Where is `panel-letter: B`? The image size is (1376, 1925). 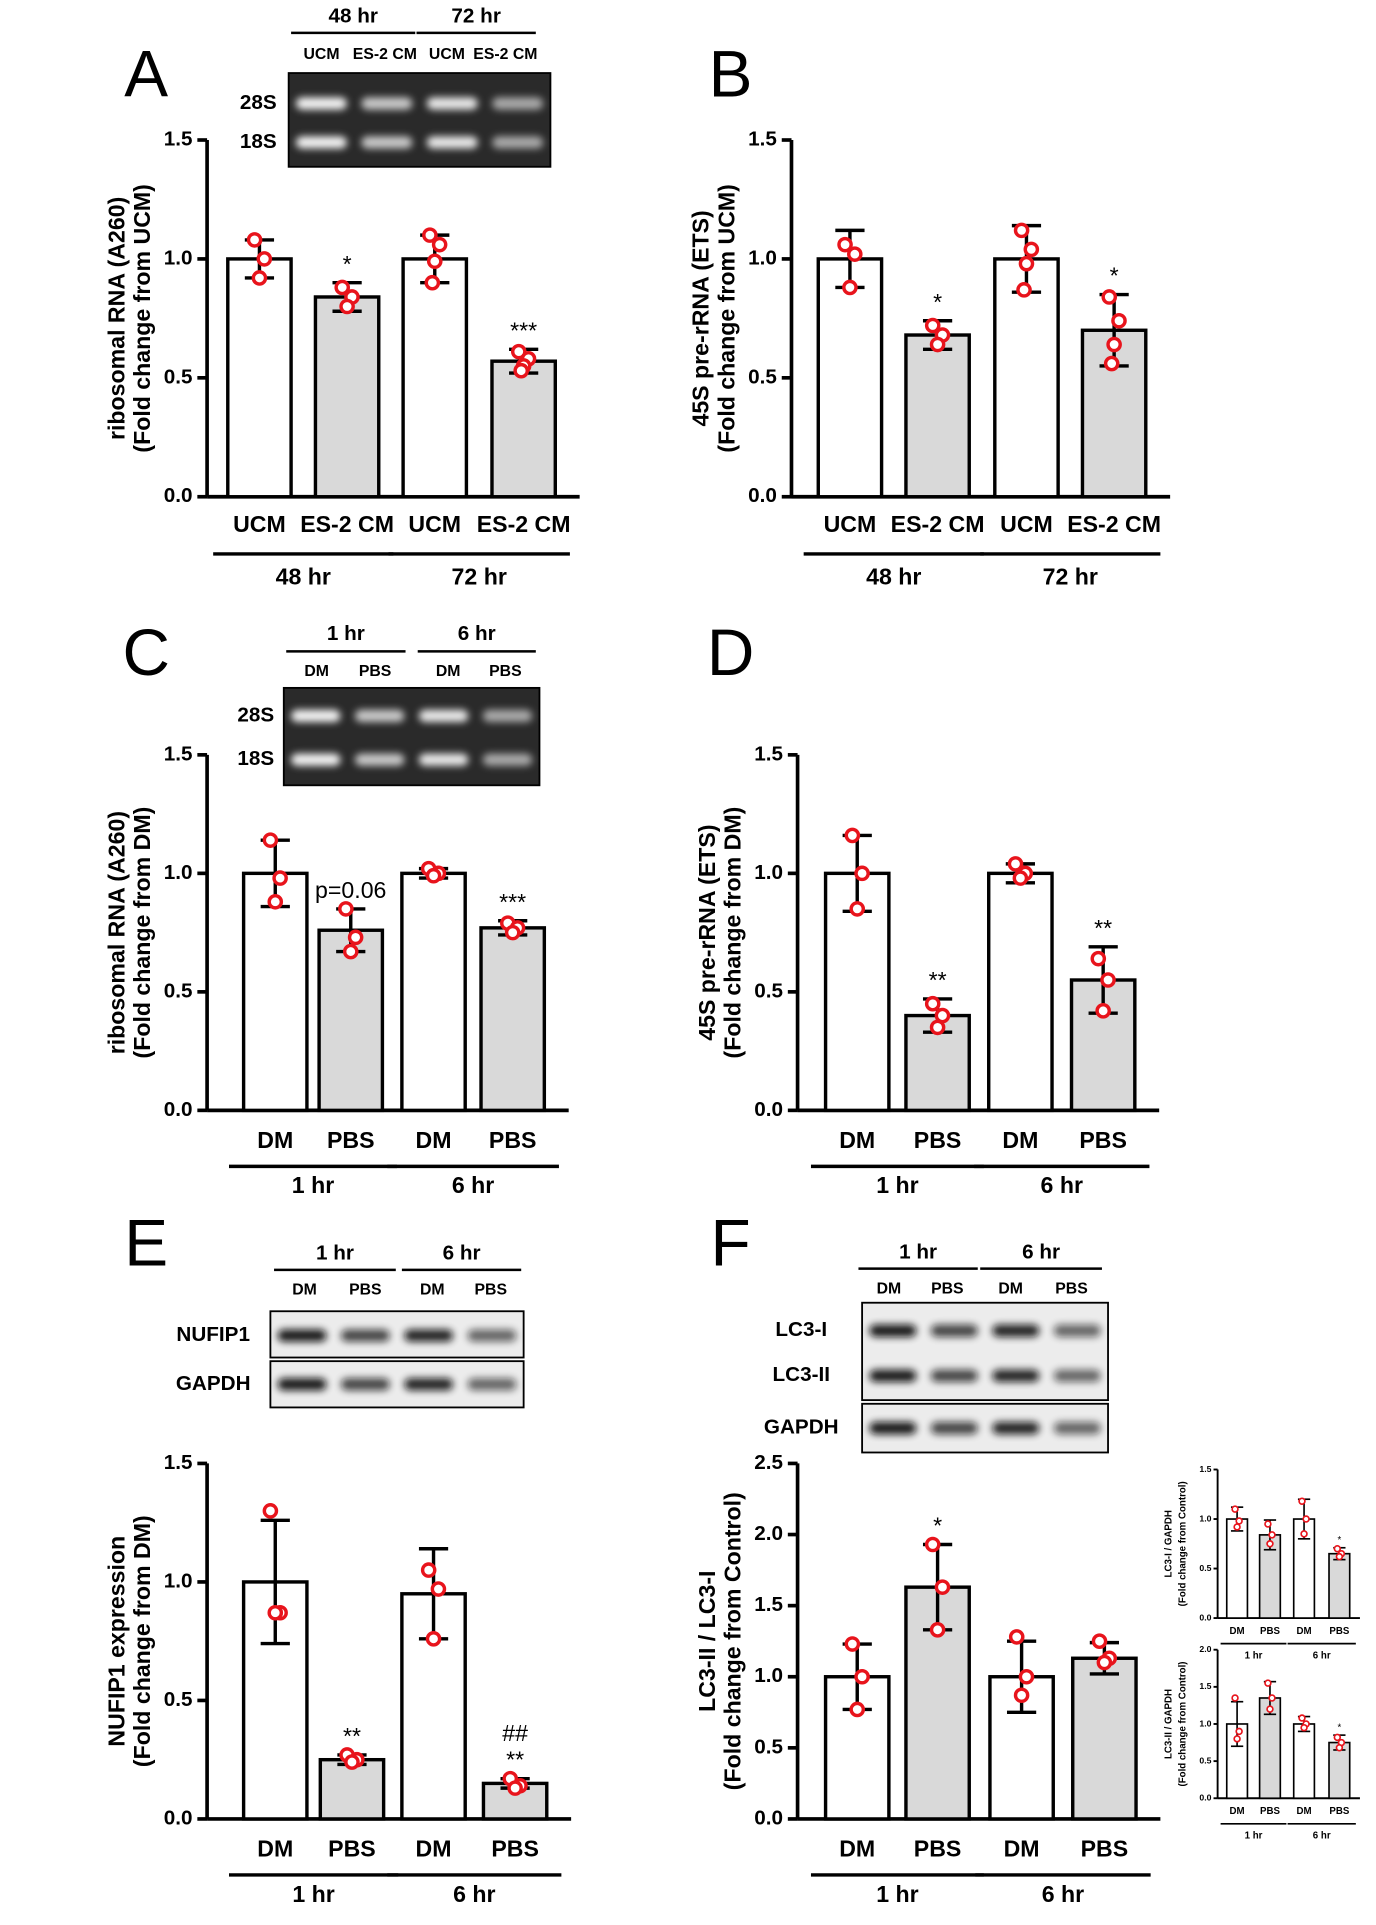 panel-letter: B is located at coordinates (731, 73).